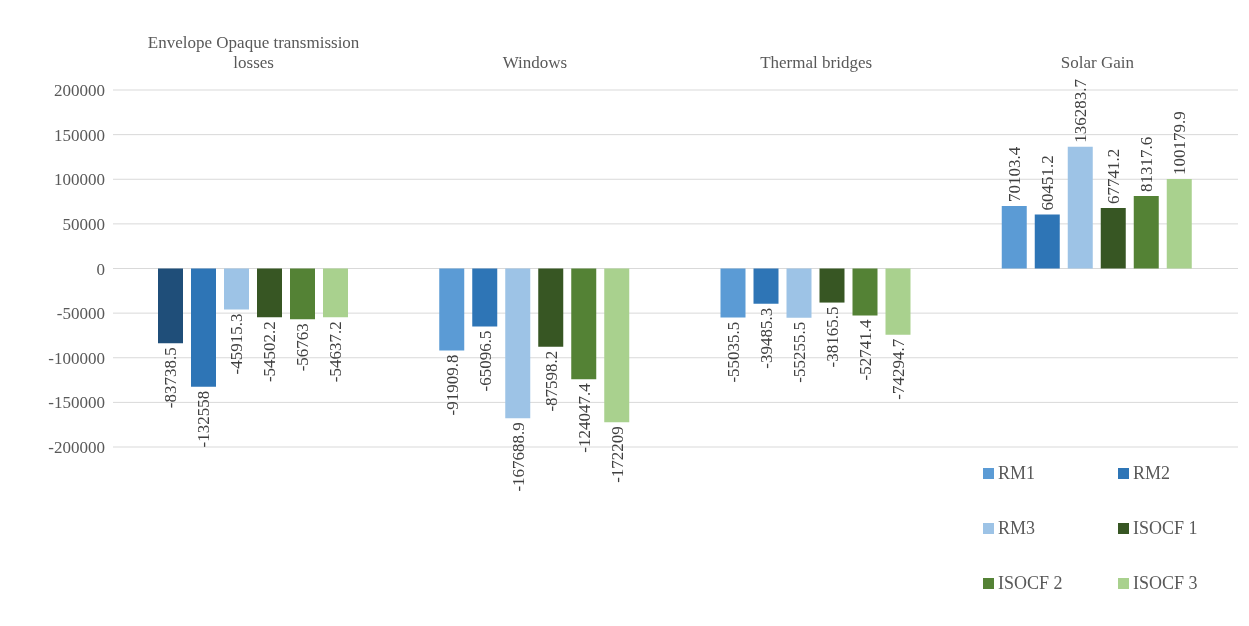 The height and width of the screenshot is (626, 1249). I want to click on data-label: -132558, so click(204, 419).